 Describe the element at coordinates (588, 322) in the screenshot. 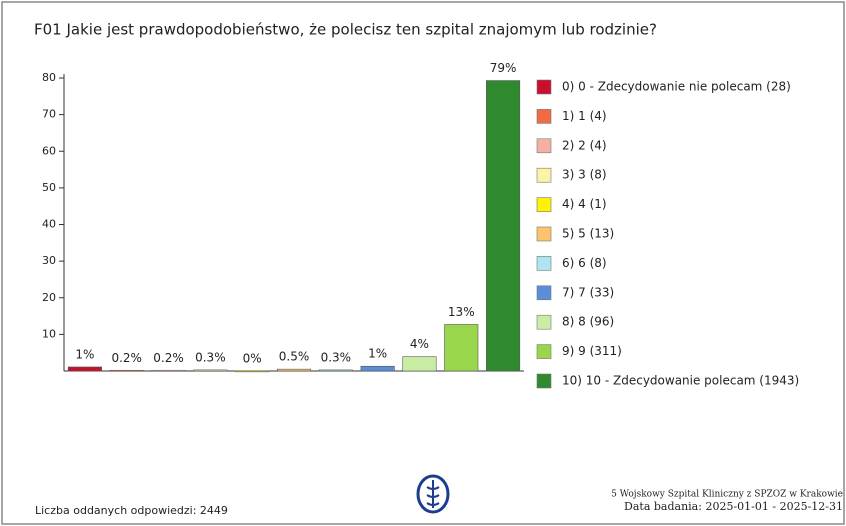

I see `legend-label: 8) 8 (96)` at that location.